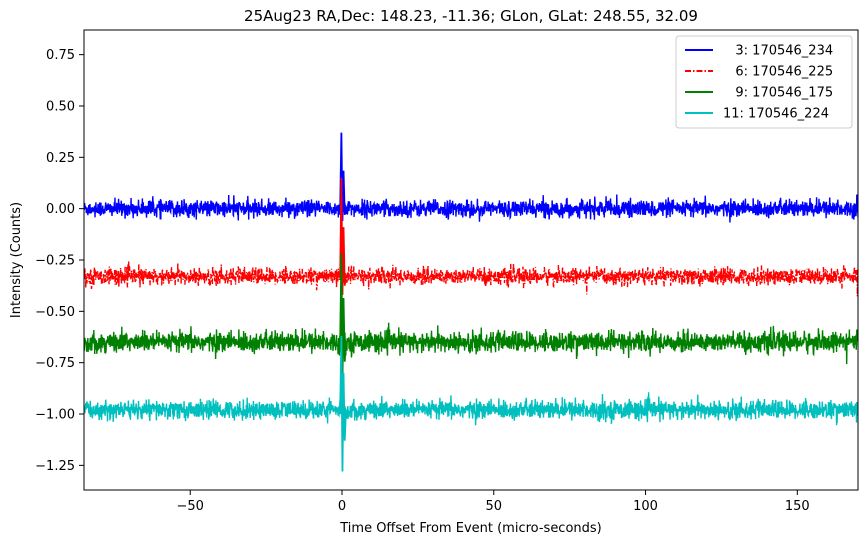 The image size is (866, 545). I want to click on y-tick-label: 0.75, so click(60, 55).